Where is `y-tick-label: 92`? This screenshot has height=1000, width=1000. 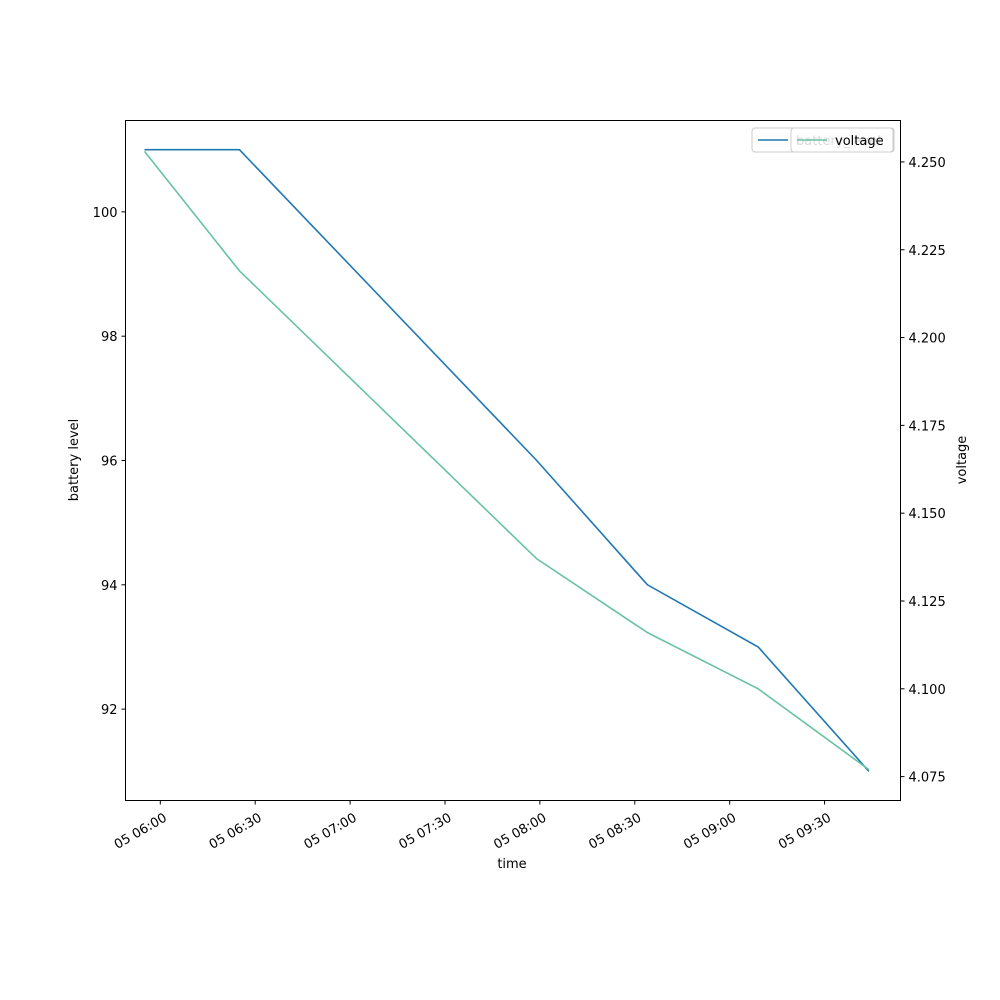 y-tick-label: 92 is located at coordinates (109, 710).